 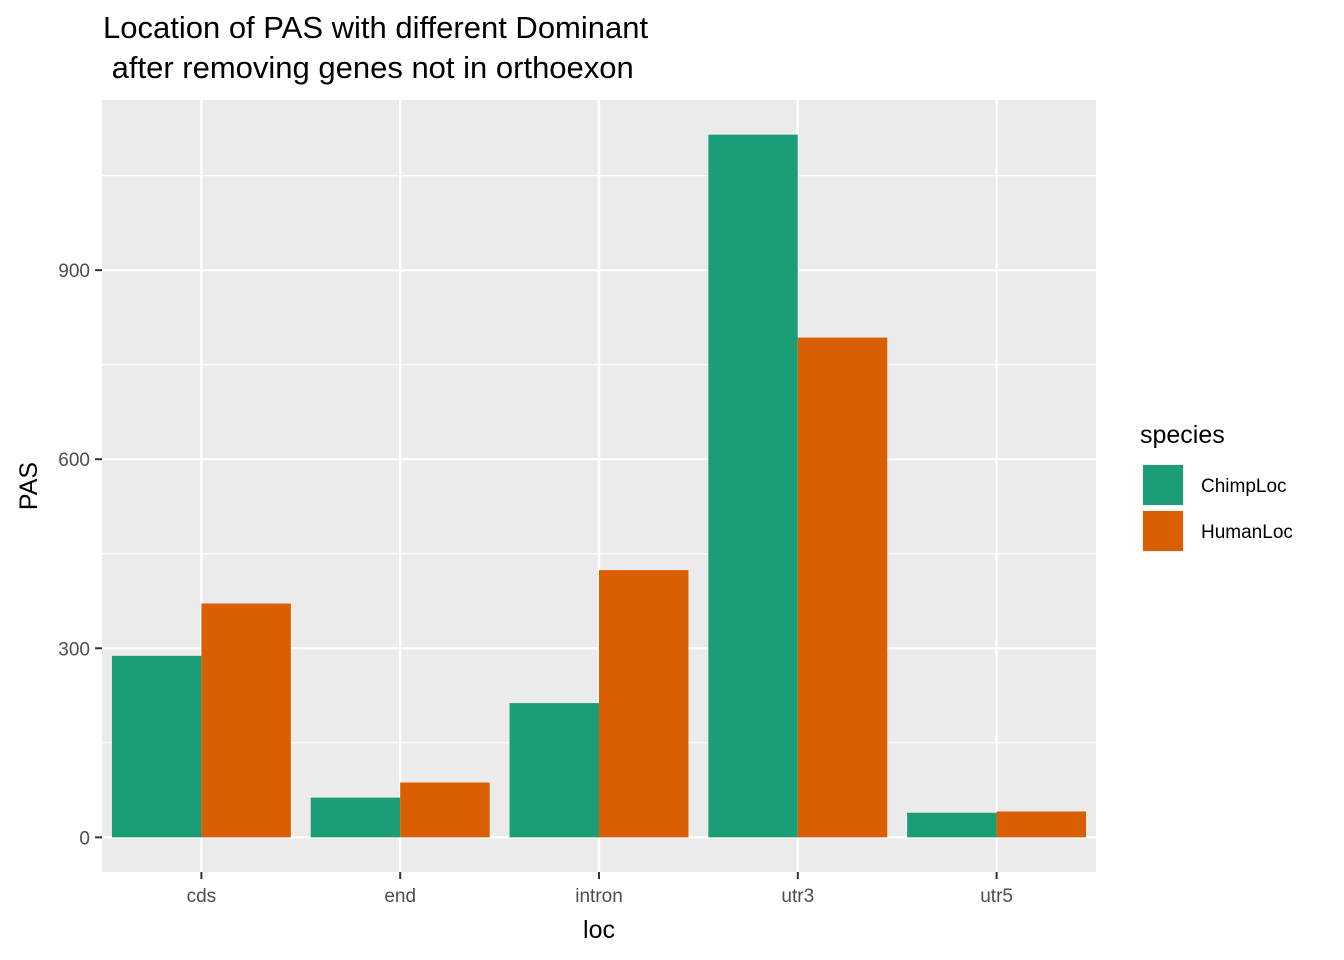 I want to click on x-tick-label: cds, so click(x=202, y=896).